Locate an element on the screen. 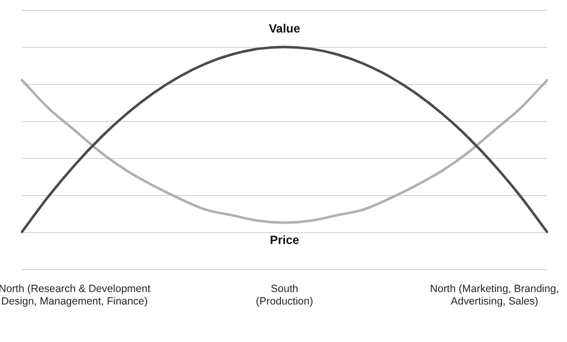  x-tick-label: South (Production) is located at coordinates (285, 295).